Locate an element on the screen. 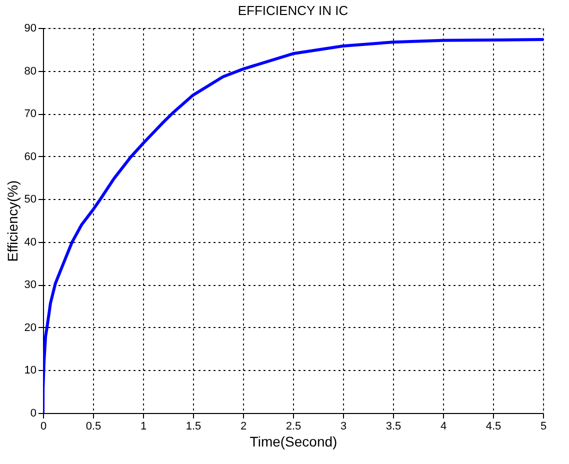  x-tick-label: 4.5 is located at coordinates (494, 426).